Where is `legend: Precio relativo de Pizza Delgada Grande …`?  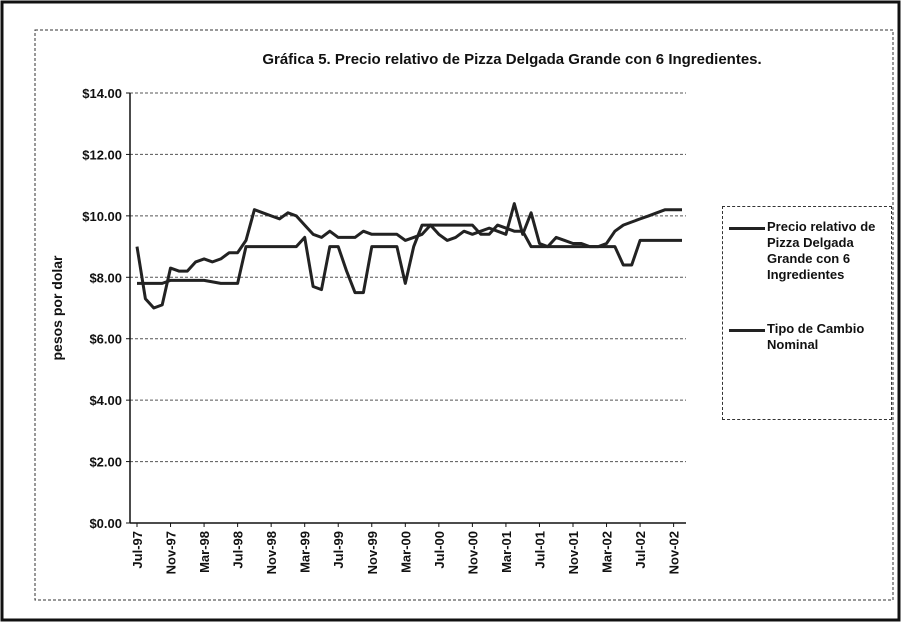 legend: Precio relativo de Pizza Delgada Grande … is located at coordinates (807, 313).